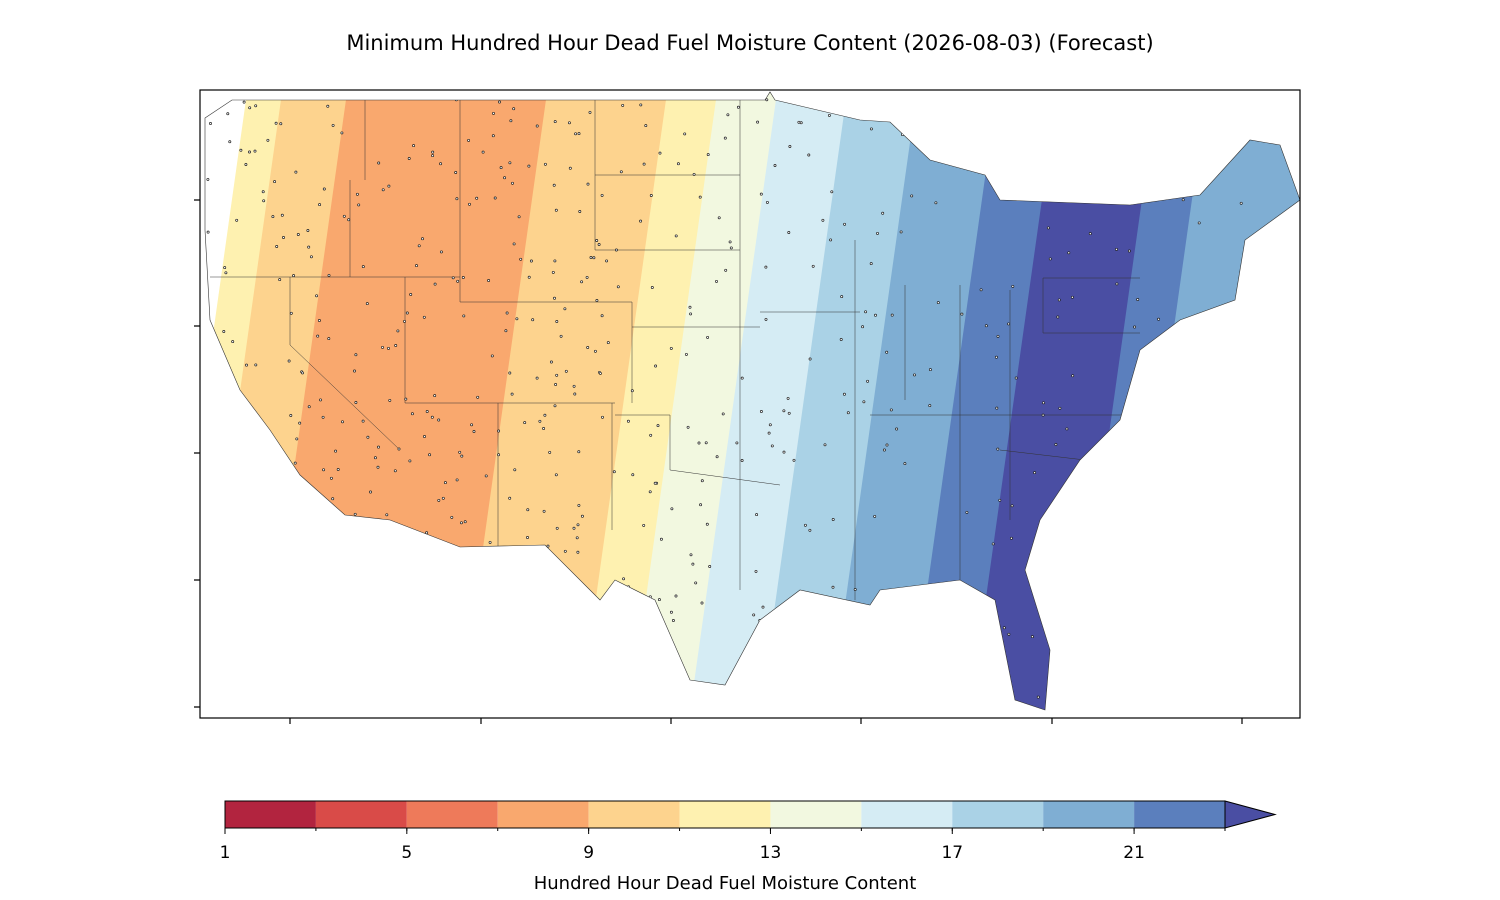 The height and width of the screenshot is (900, 1500). Describe the element at coordinates (588, 853) in the screenshot. I see `colorbar-tick-label: 9` at that location.